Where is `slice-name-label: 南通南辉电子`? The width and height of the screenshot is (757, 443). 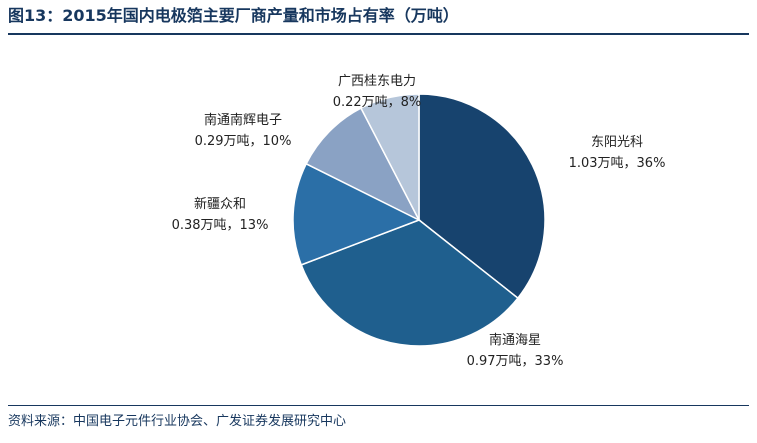
slice-name-label: 南通南辉电子 is located at coordinates (243, 120).